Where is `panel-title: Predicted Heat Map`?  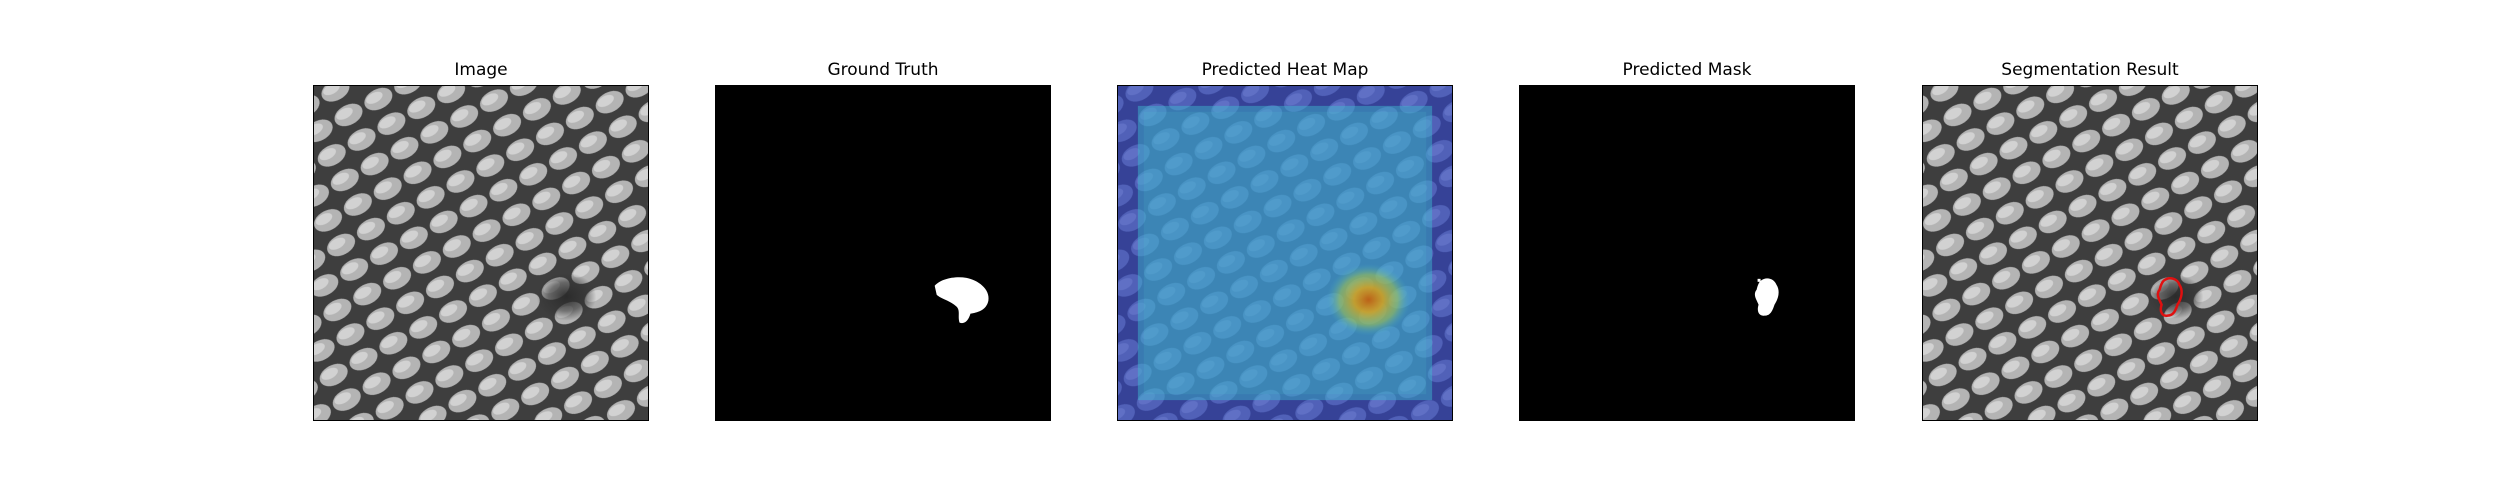 panel-title: Predicted Heat Map is located at coordinates (1285, 70).